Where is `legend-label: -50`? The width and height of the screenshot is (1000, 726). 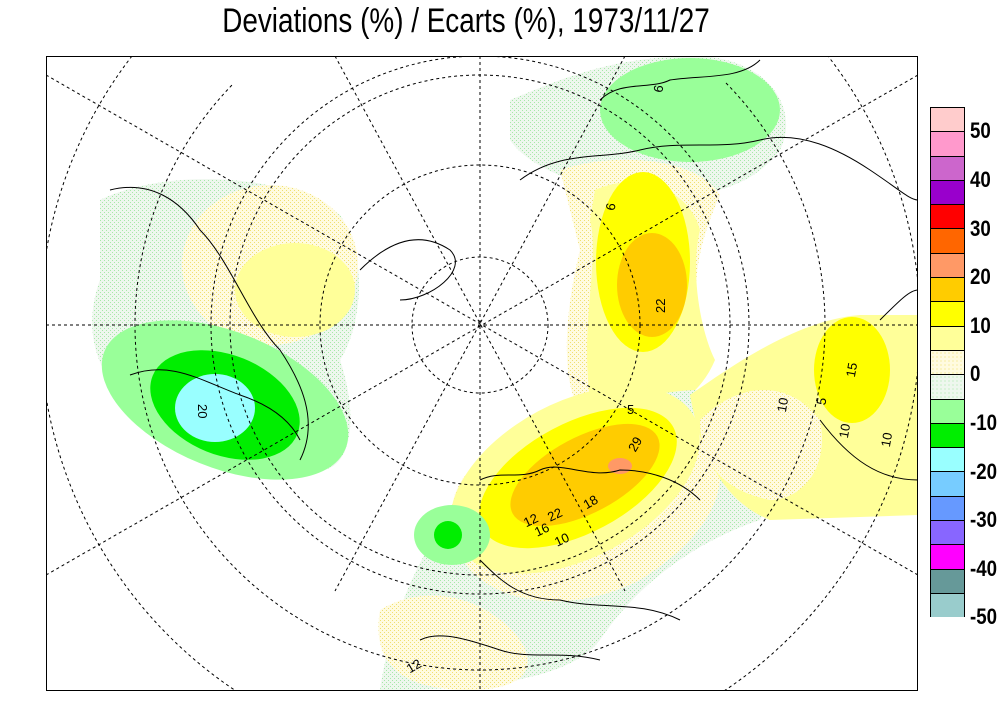
legend-label: -50 is located at coordinates (984, 617).